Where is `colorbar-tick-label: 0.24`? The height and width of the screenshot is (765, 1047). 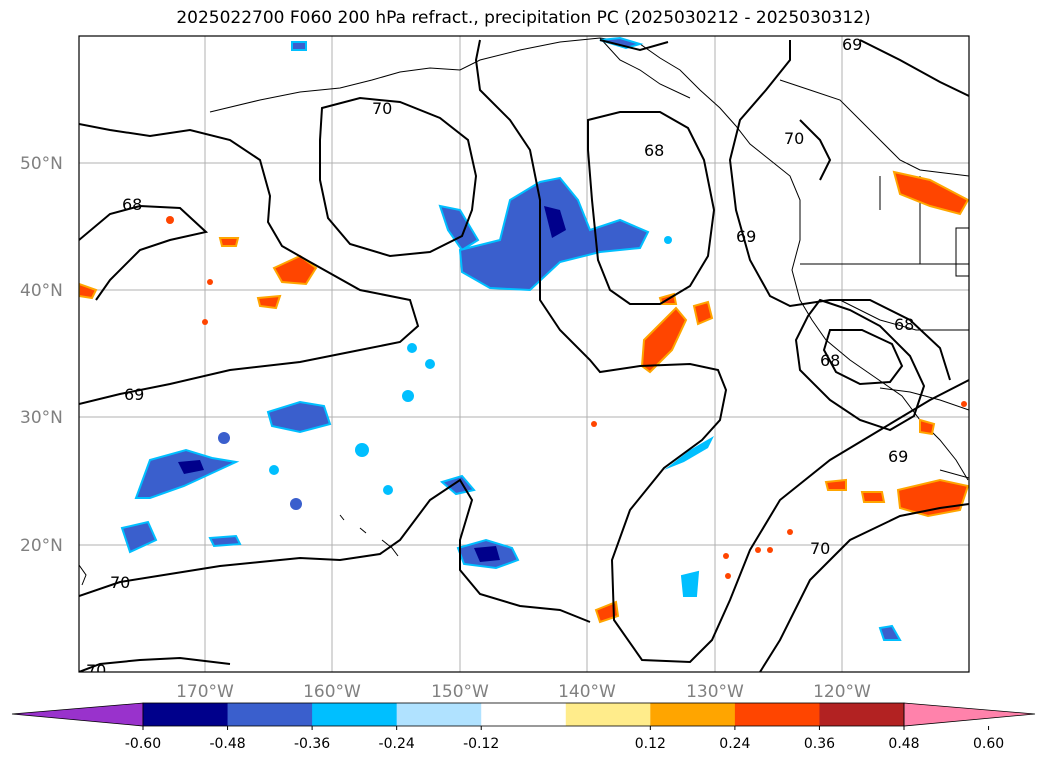 colorbar-tick-label: 0.24 is located at coordinates (734, 744).